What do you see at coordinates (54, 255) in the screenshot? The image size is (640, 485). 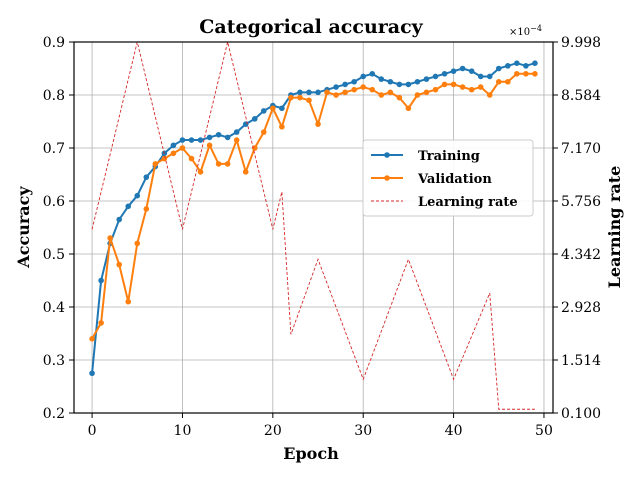 I see `y-tick-label: 0.5` at bounding box center [54, 255].